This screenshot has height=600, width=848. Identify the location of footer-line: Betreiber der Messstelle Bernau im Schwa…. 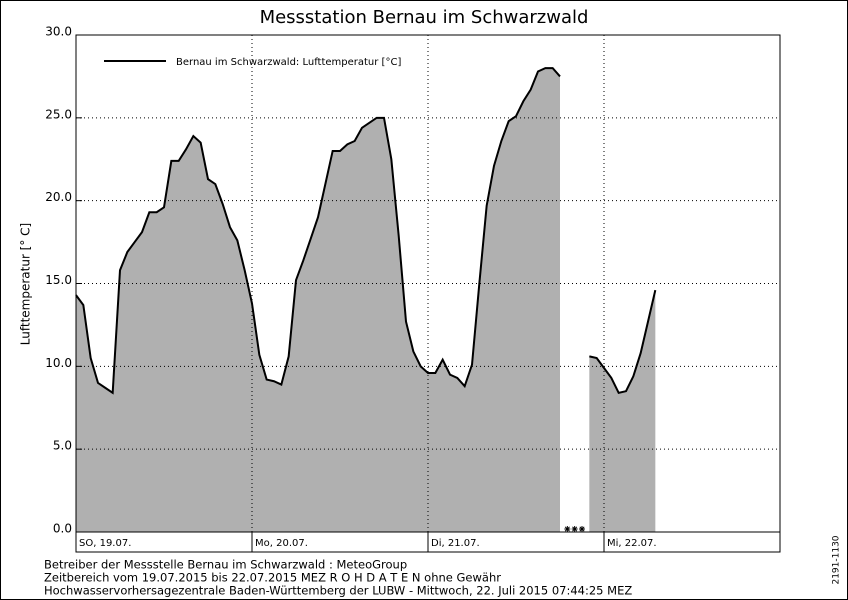
(225, 565).